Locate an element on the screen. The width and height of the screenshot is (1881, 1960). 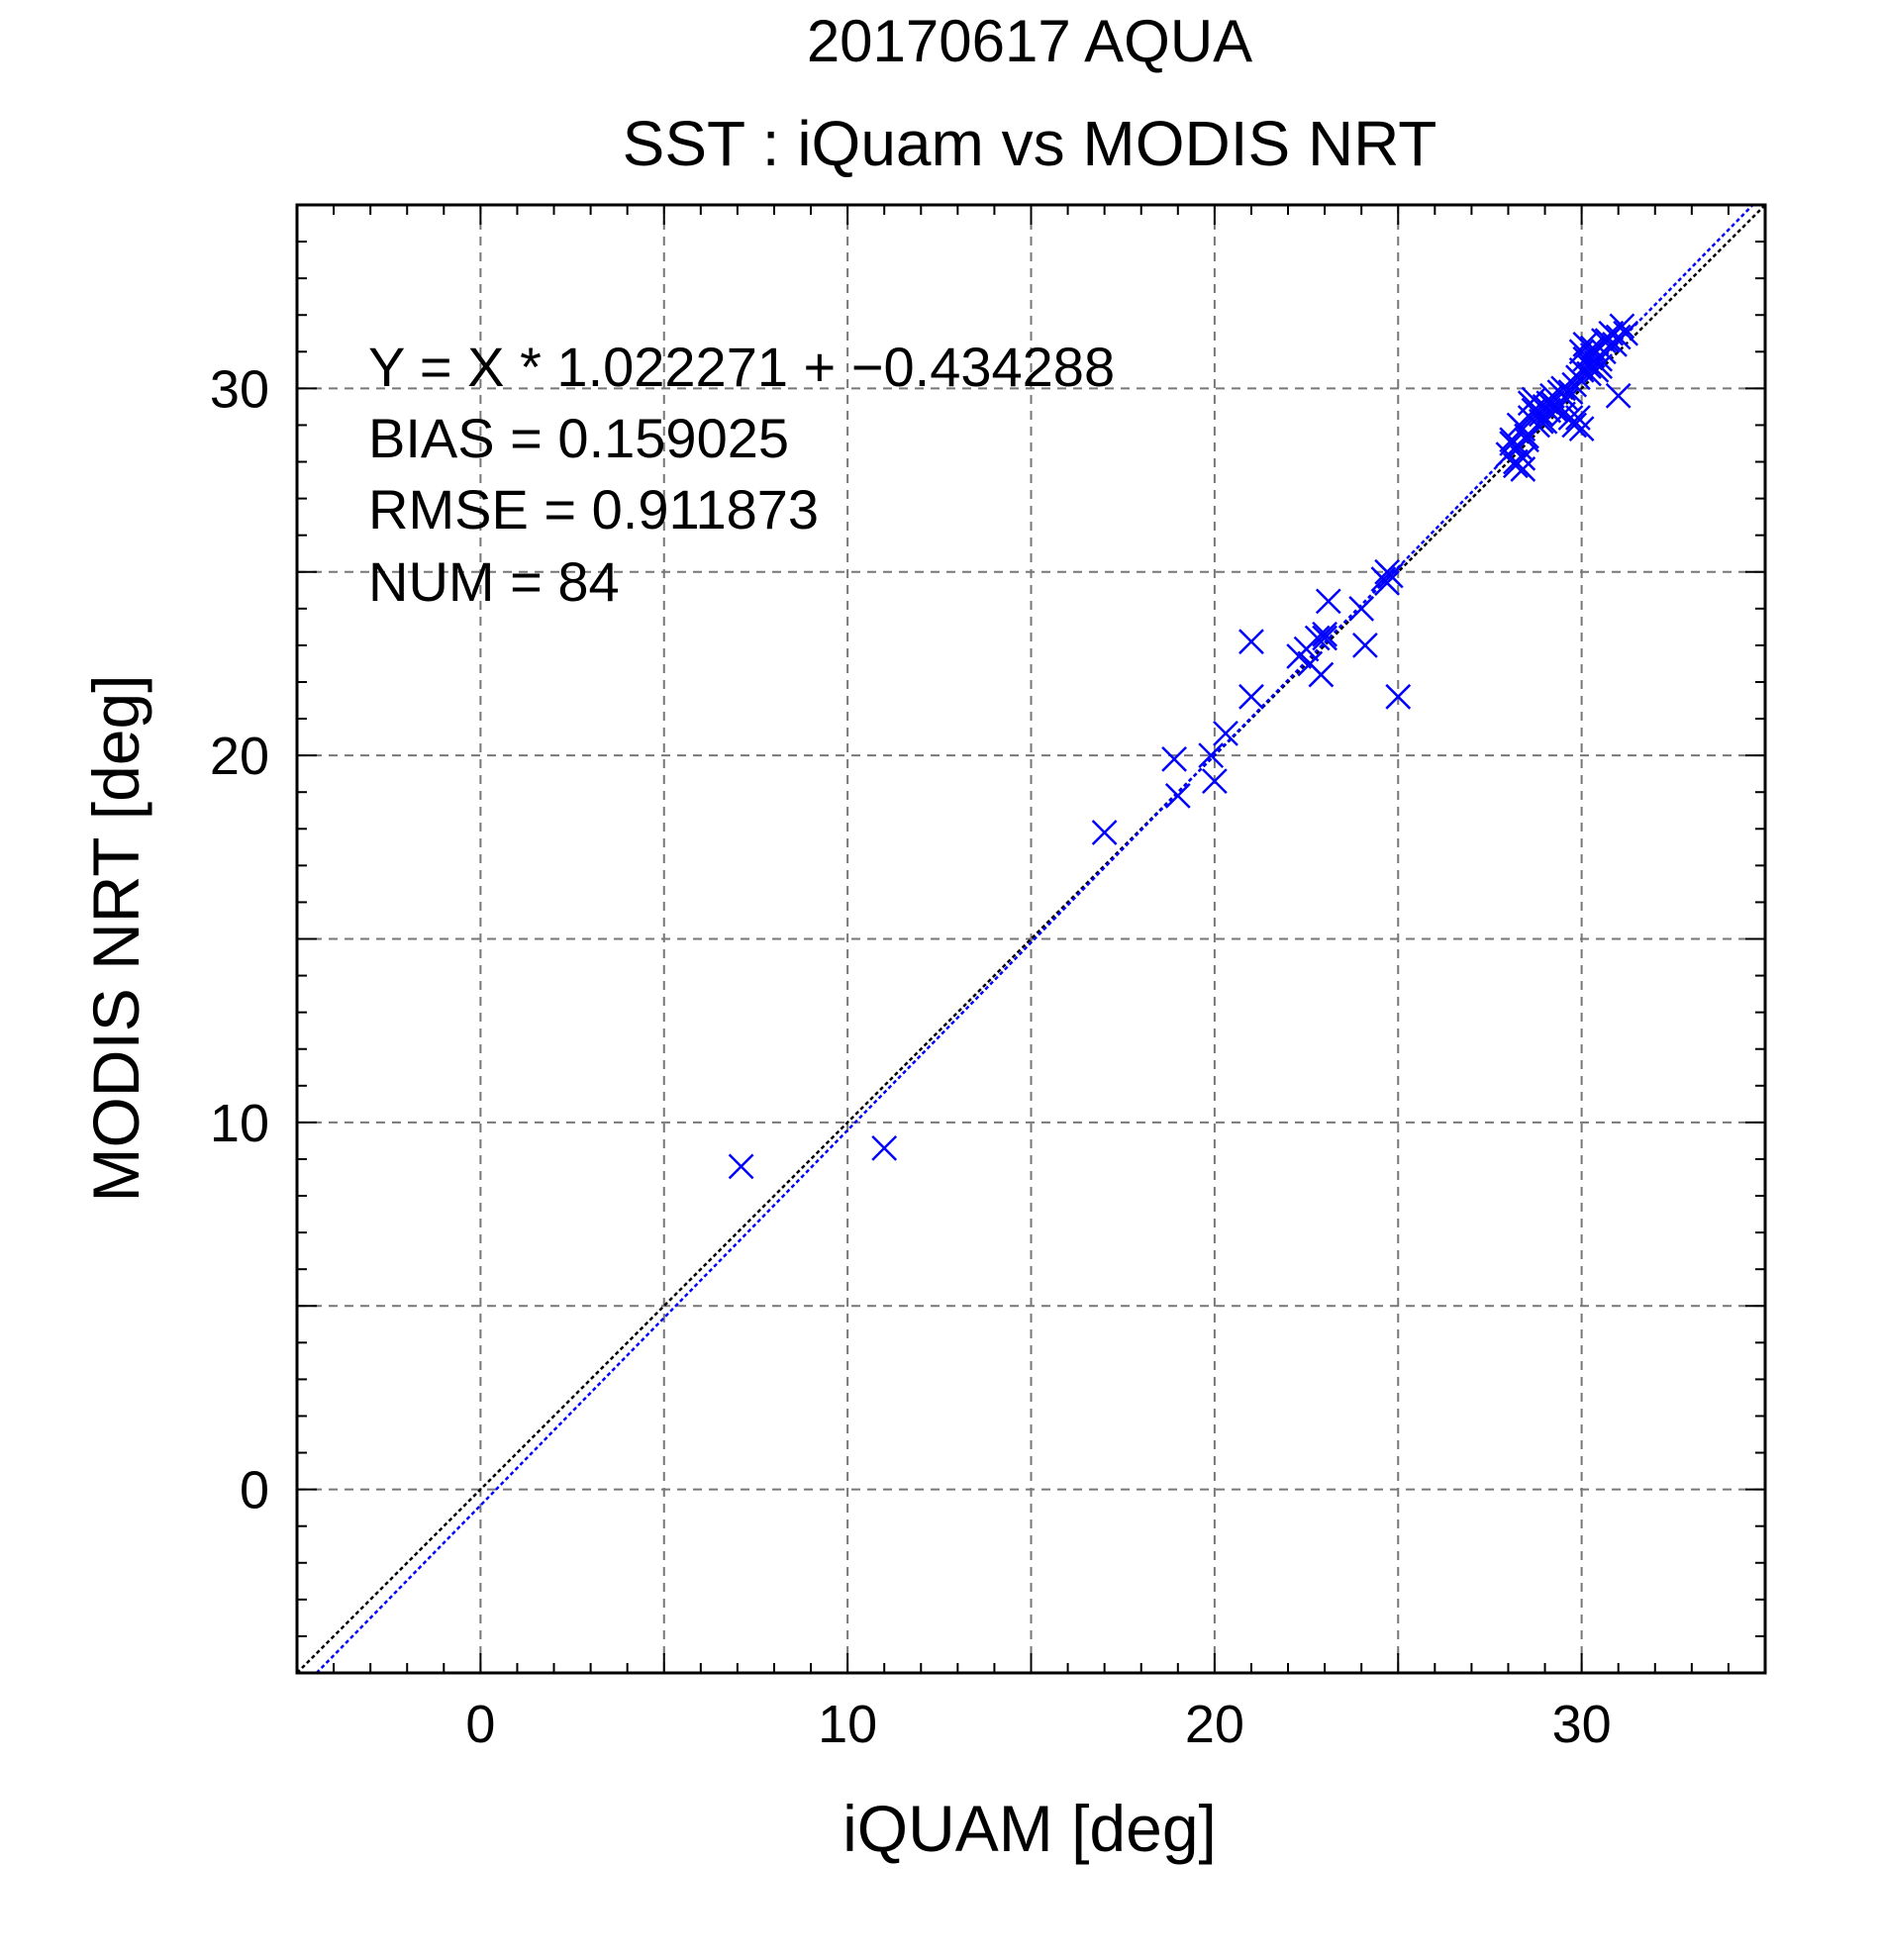
x-tick-labels: 0 10 20 30 is located at coordinates (1038, 1724).